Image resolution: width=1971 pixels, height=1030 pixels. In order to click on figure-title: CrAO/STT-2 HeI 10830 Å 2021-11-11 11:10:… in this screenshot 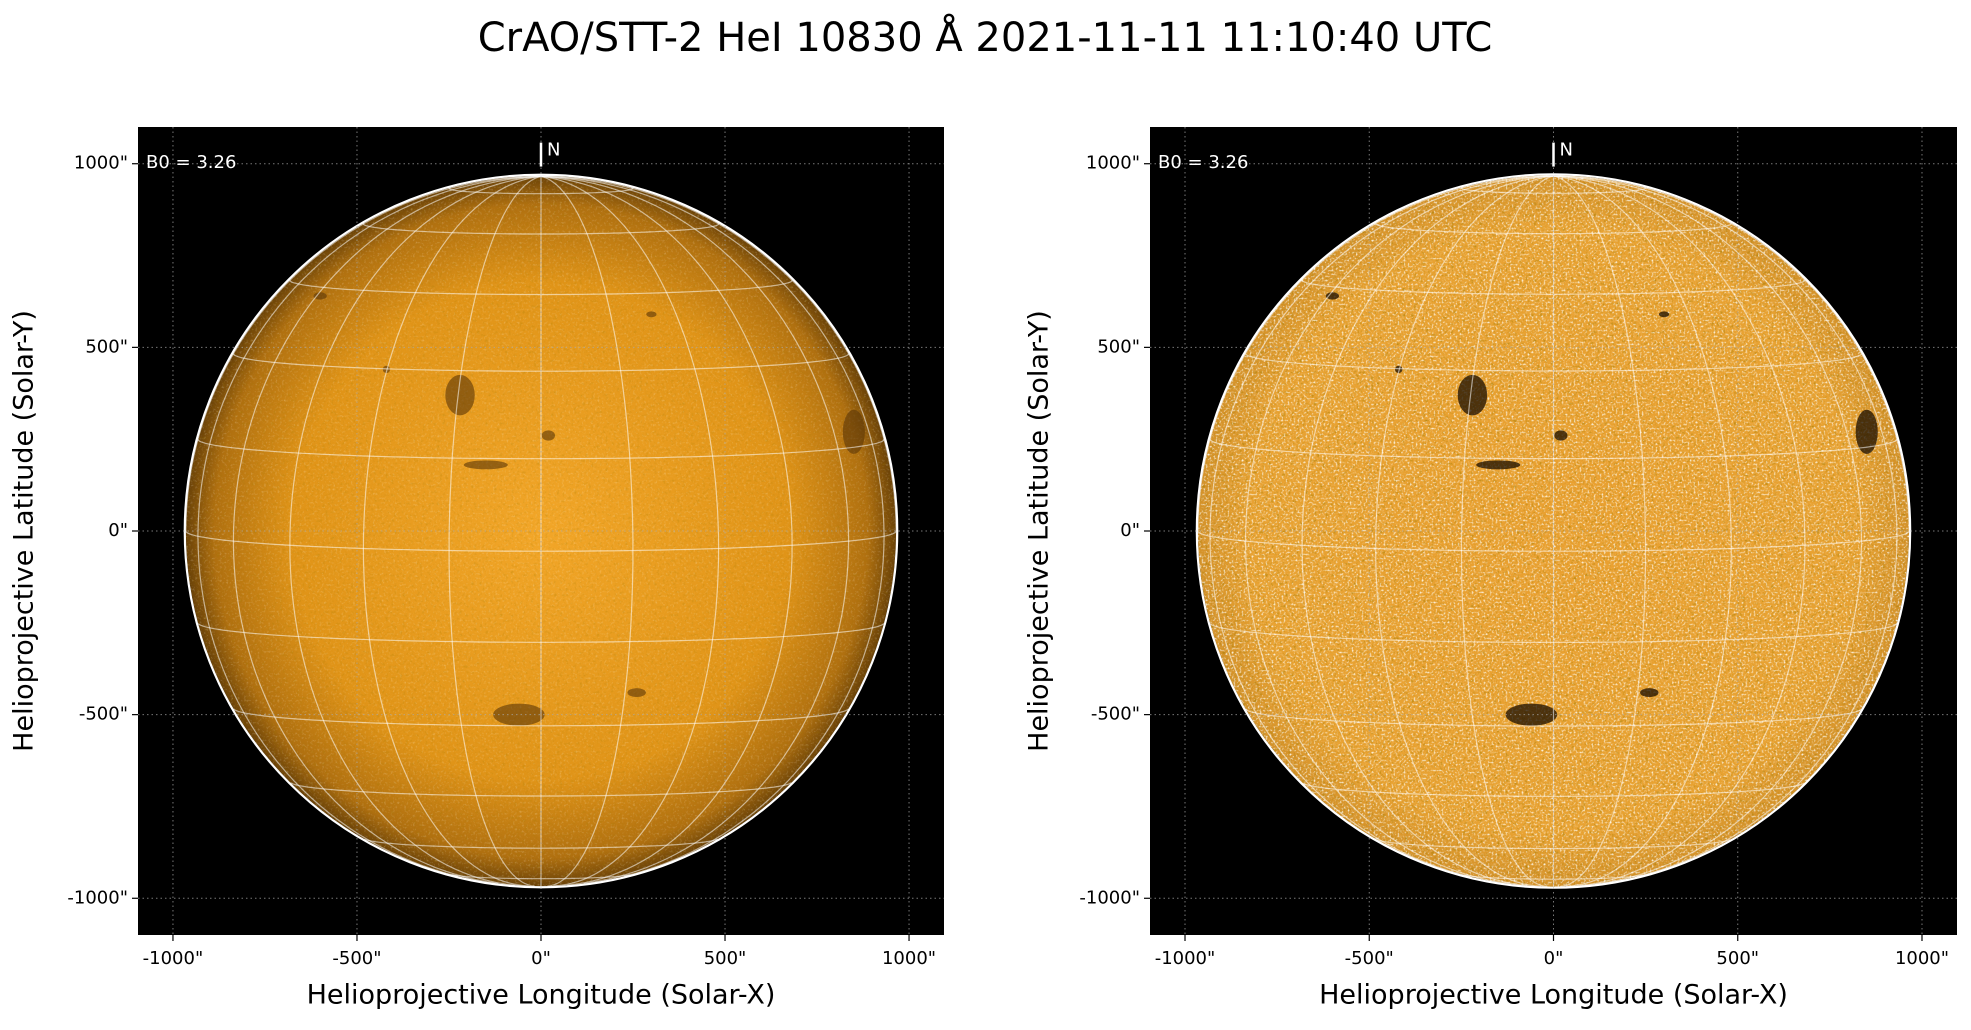, I will do `click(985, 37)`.